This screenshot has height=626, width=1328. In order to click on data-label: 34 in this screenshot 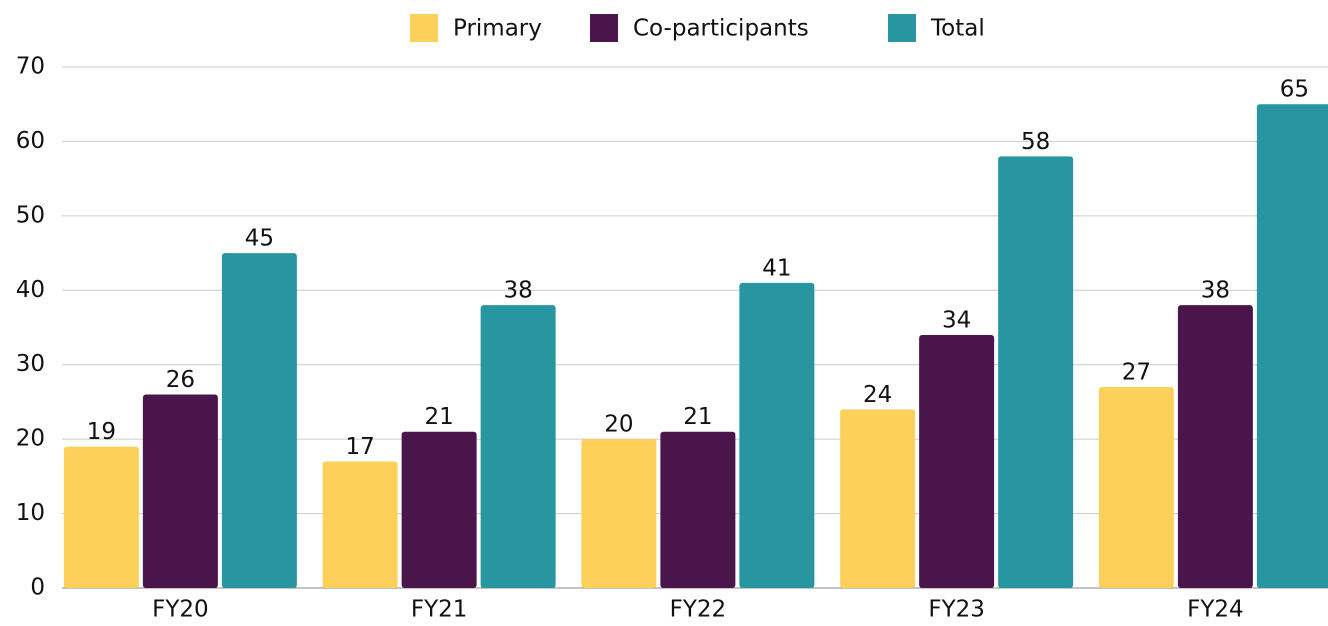, I will do `click(956, 320)`.